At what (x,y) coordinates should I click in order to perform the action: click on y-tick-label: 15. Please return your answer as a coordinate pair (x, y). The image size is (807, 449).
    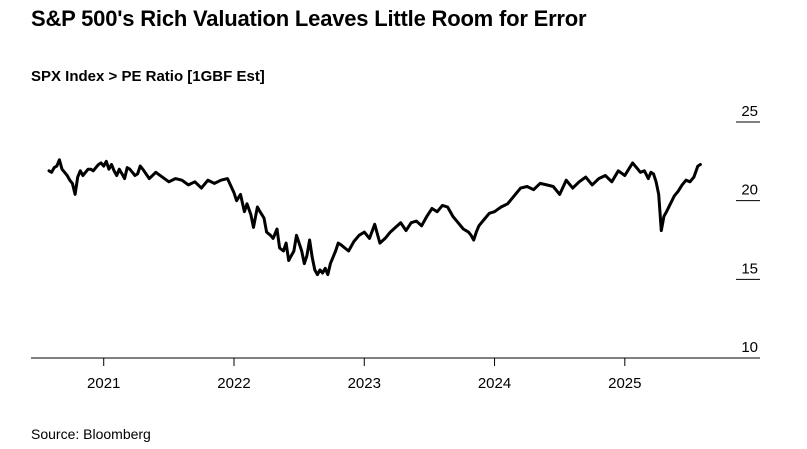
    Looking at the image, I should click on (749, 268).